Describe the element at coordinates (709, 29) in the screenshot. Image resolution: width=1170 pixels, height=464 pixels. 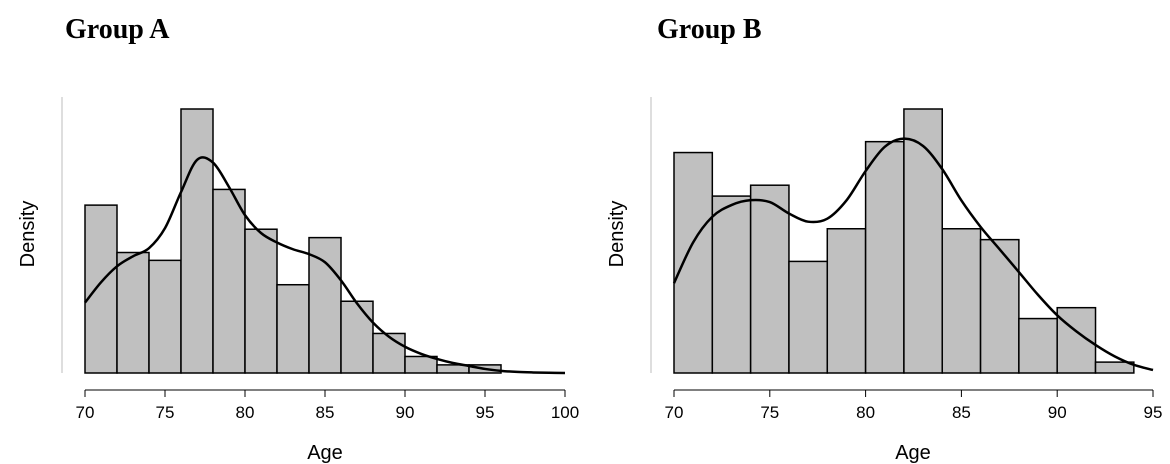
I see `chart-title: Group B` at that location.